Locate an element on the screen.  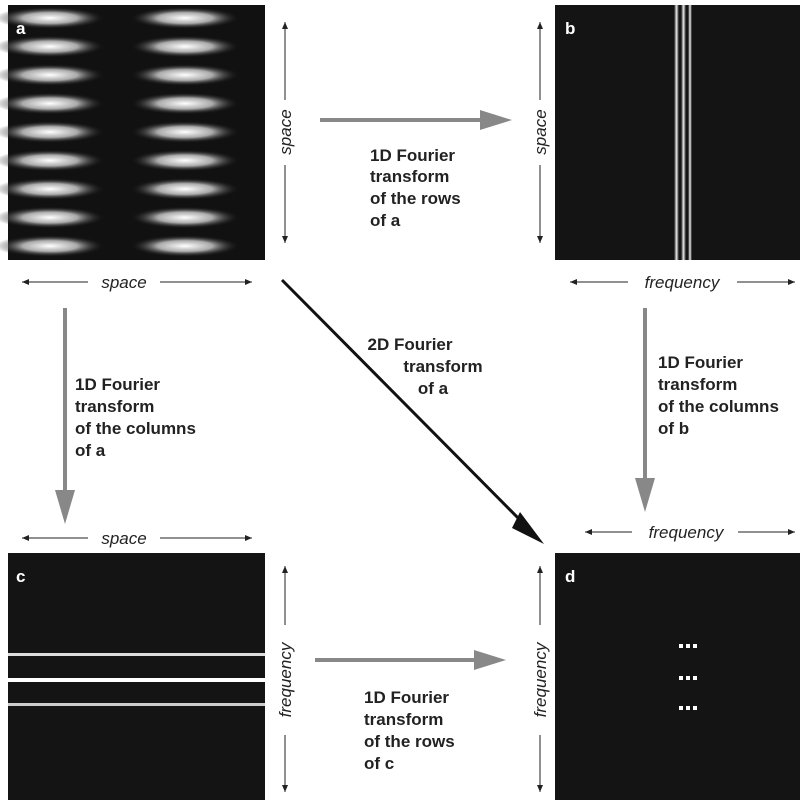
panel-d: d is located at coordinates (677, 676).